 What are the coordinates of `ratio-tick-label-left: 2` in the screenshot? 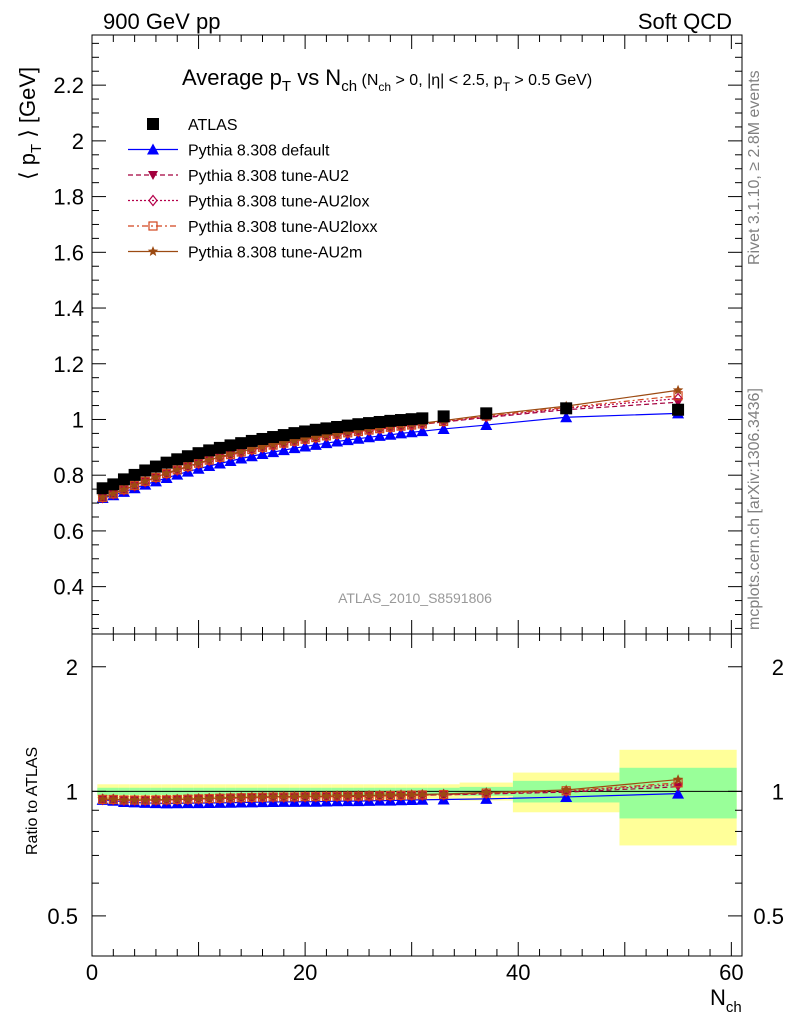 It's located at (72, 667).